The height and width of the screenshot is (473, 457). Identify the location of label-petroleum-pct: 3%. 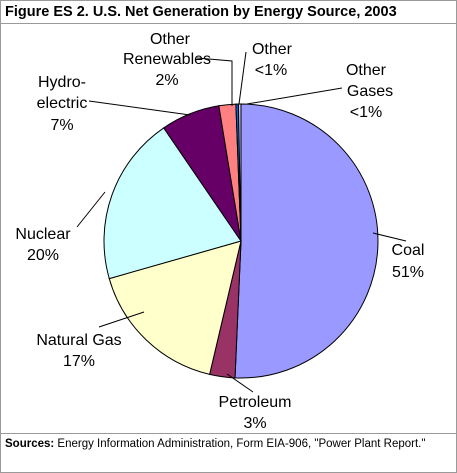
(254, 423).